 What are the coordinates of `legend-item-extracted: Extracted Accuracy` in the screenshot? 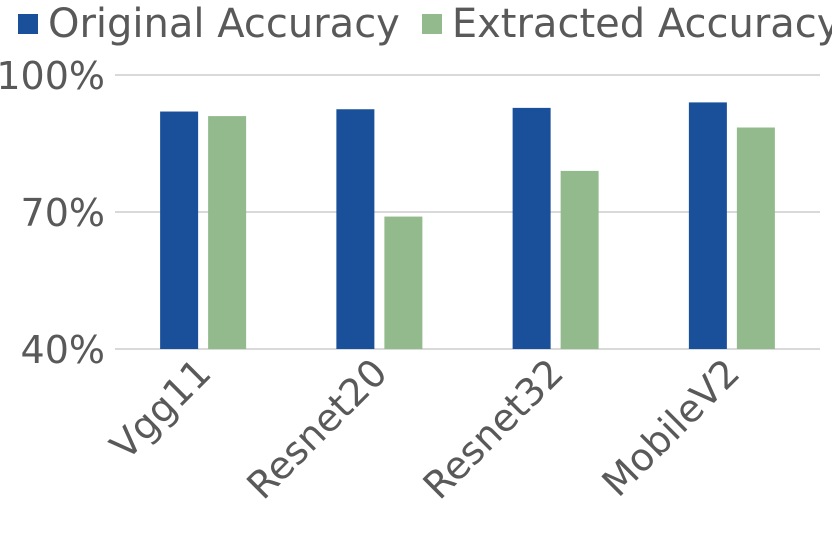 It's located at (626, 24).